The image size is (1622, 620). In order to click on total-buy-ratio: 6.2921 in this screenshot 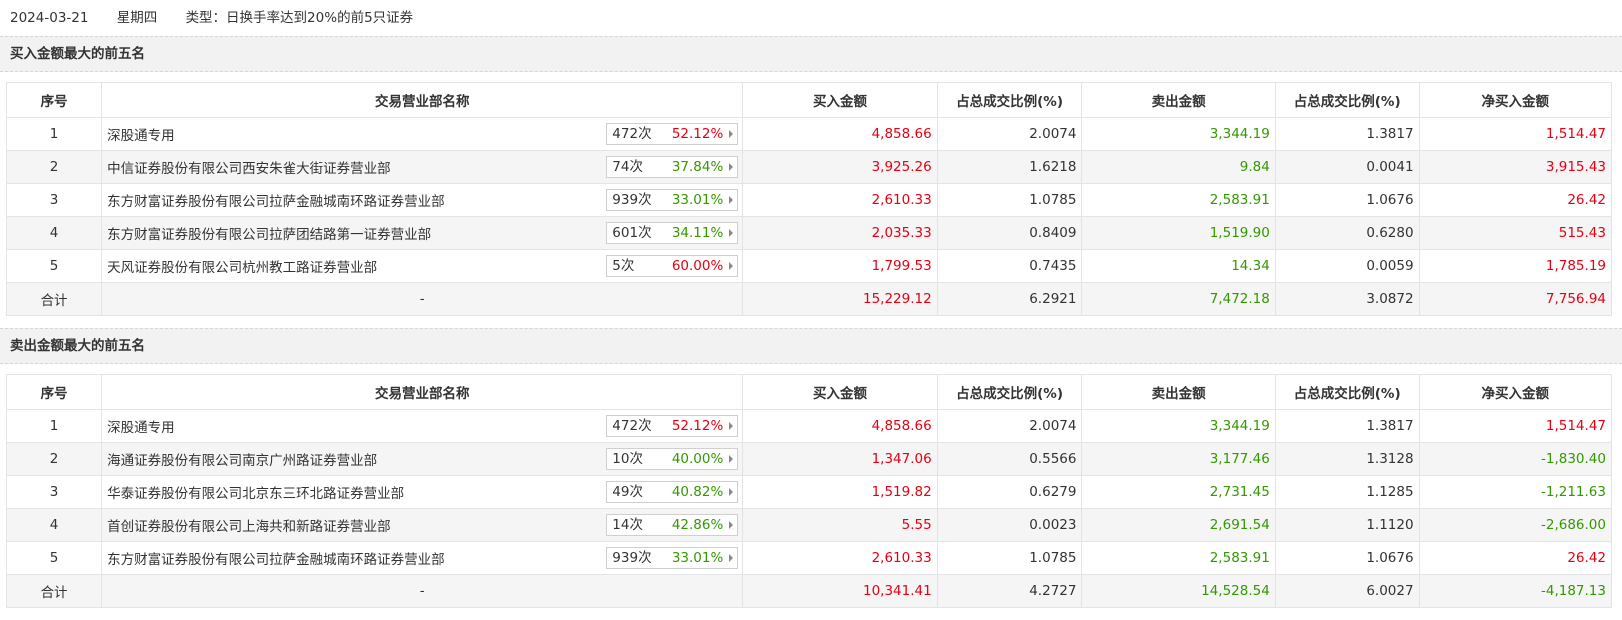, I will do `click(1009, 299)`.